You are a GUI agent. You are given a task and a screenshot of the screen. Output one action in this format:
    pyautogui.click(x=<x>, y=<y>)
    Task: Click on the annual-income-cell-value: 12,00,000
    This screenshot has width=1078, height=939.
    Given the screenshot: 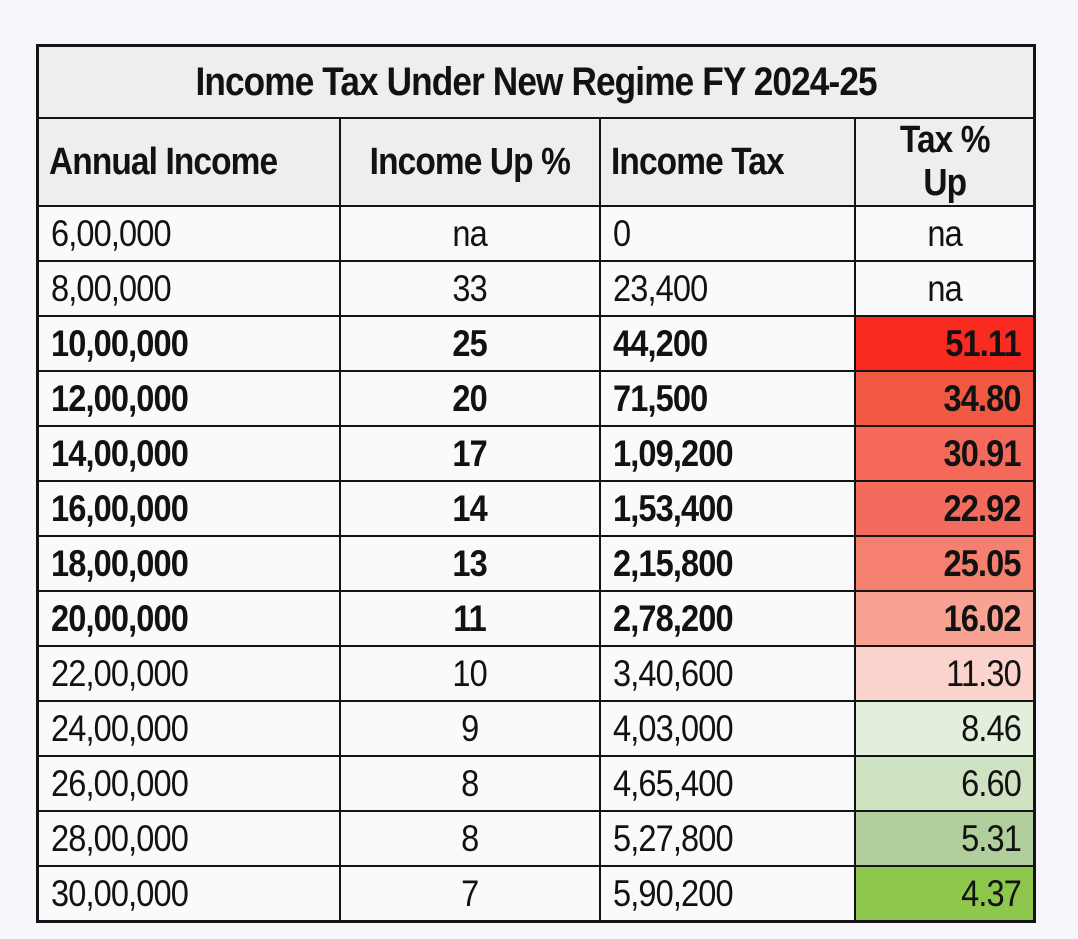 What is the action you would take?
    pyautogui.click(x=120, y=398)
    